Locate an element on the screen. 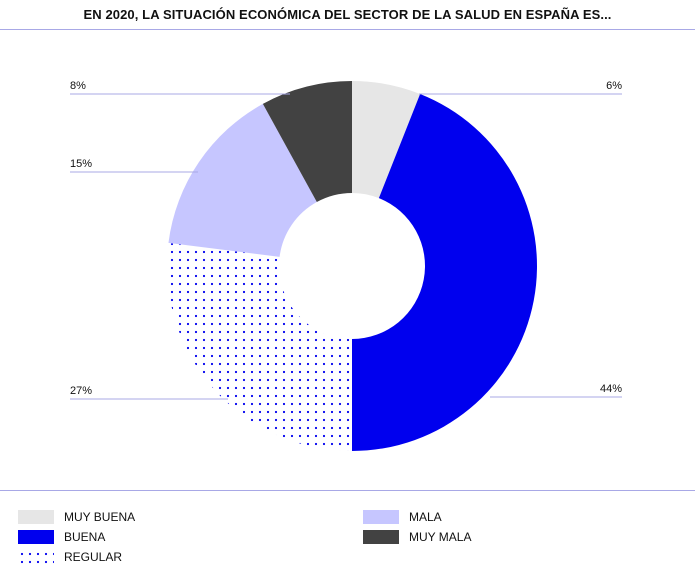 The width and height of the screenshot is (695, 573). slice-muy-buena is located at coordinates (386, 140).